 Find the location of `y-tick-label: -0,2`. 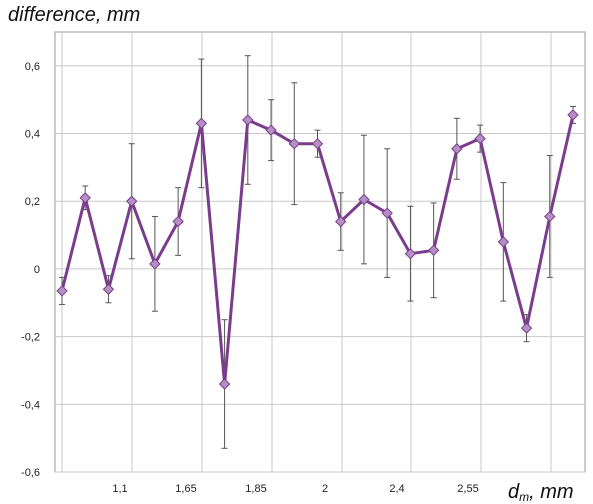

y-tick-label: -0,2 is located at coordinates (30, 338).